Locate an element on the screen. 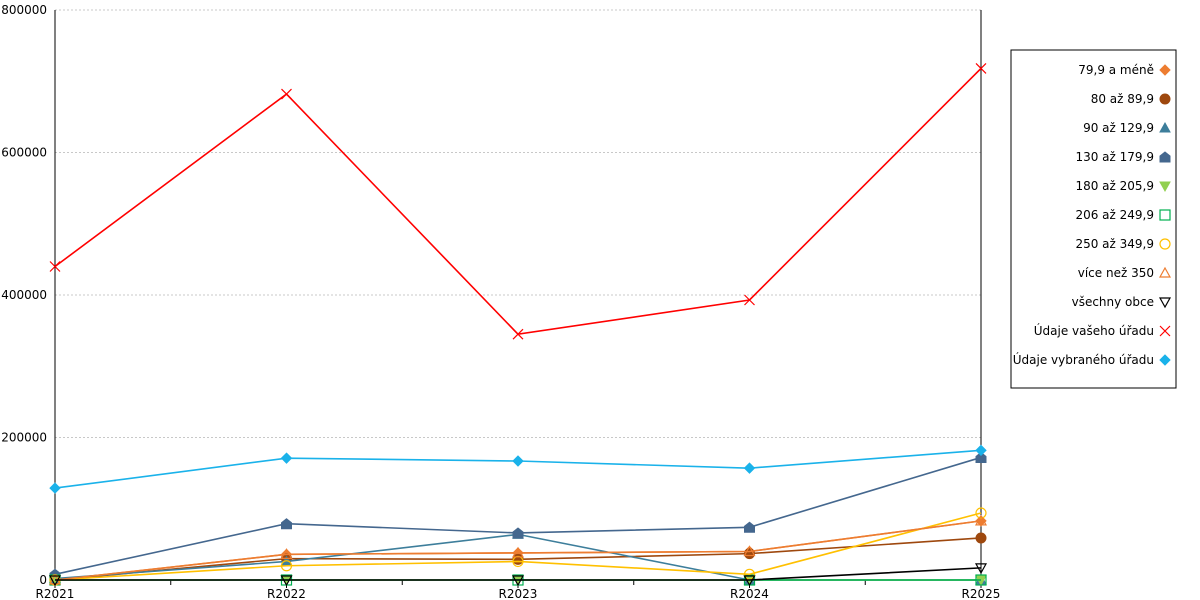 The image size is (1200, 600). legend-item: více než 350 is located at coordinates (1125, 273).